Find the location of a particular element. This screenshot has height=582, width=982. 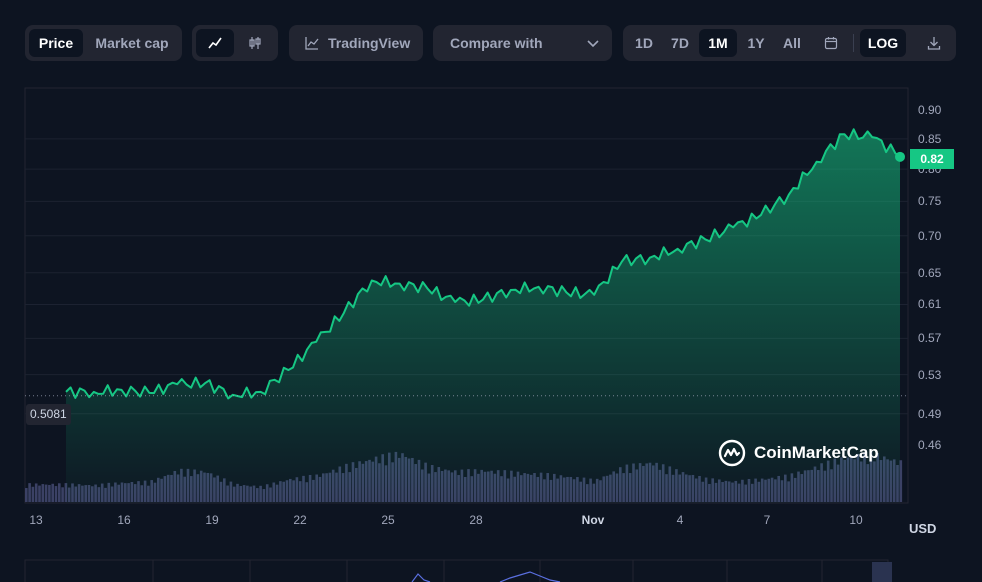

y-tick-label: 0.90 is located at coordinates (930, 110).